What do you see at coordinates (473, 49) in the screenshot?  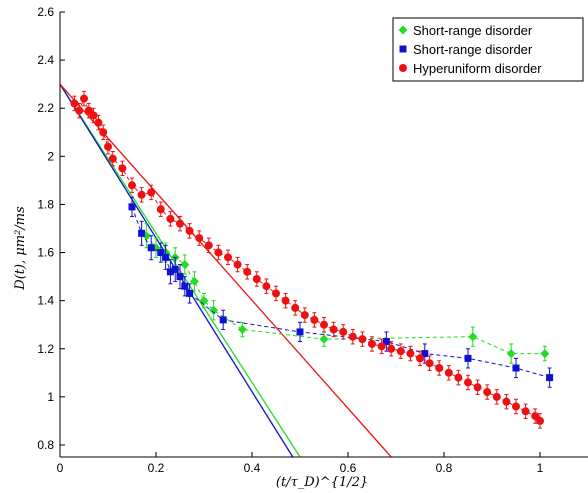 I see `legend-label-1: Short-range disorder` at bounding box center [473, 49].